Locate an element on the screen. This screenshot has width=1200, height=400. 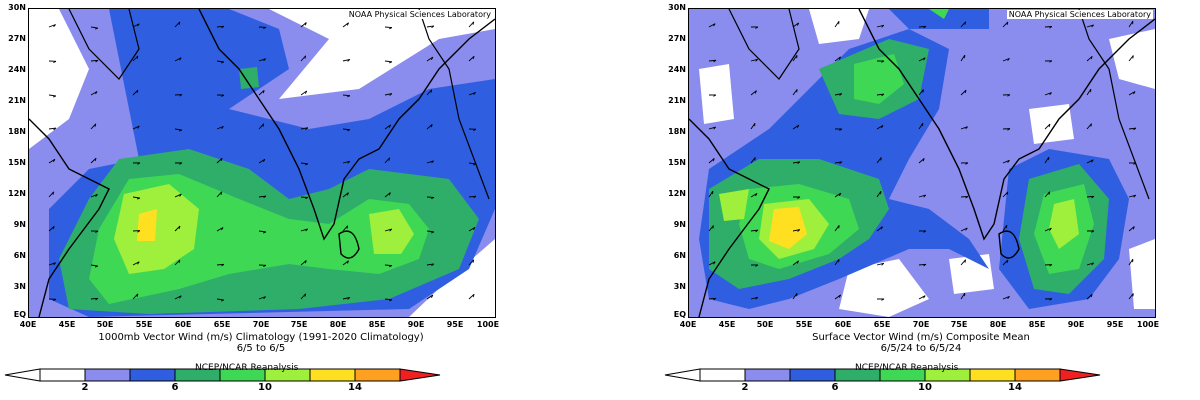
colorbar-swatch is located at coordinates (722, 375).